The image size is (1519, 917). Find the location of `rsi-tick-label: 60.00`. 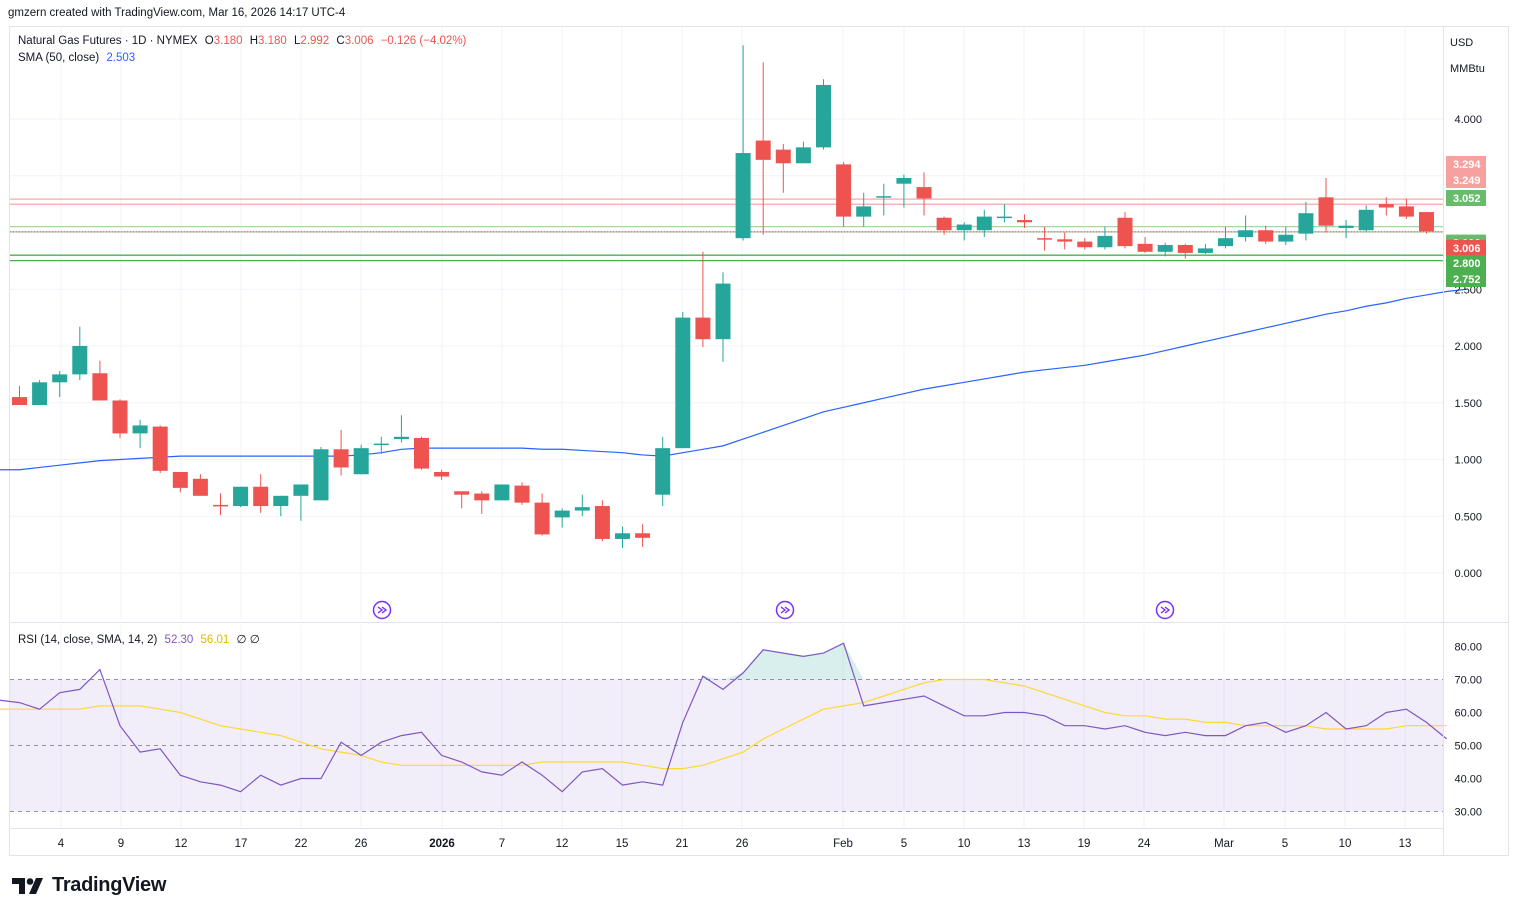

rsi-tick-label: 60.00 is located at coordinates (1468, 714).